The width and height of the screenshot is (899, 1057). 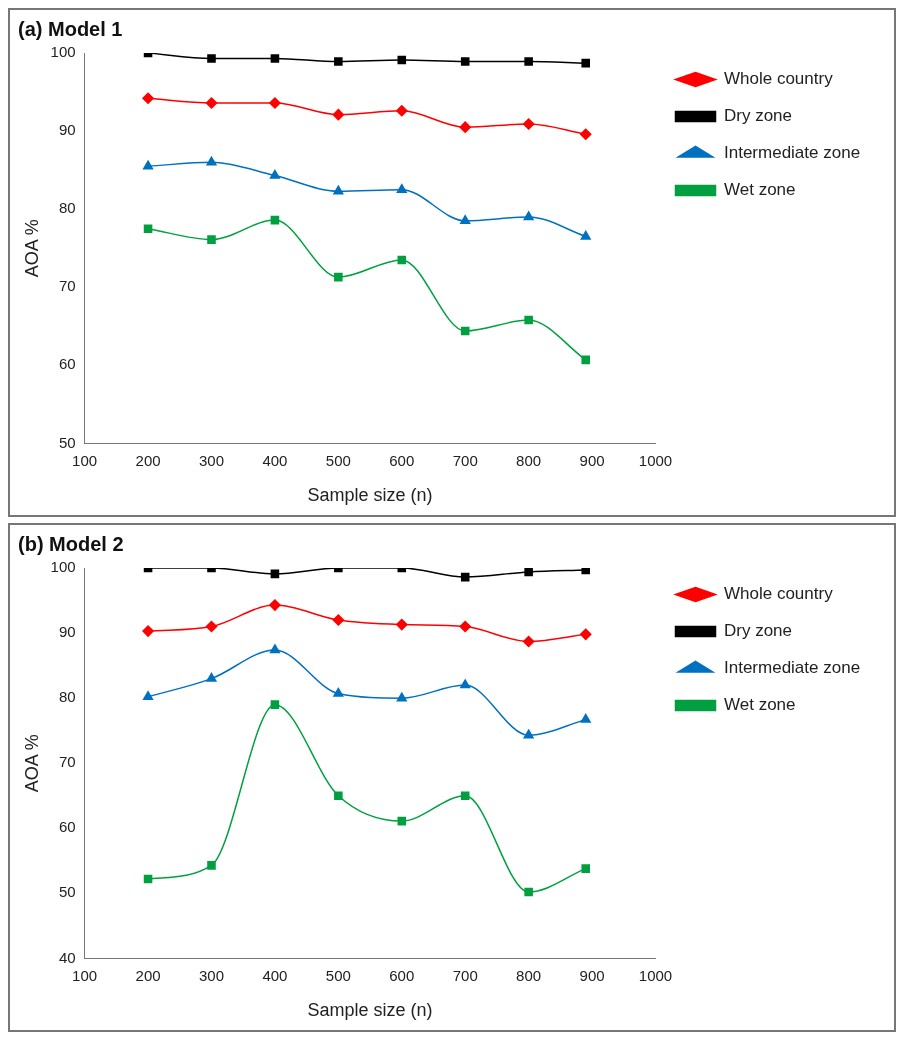 I want to click on x-tick-label: 700, so click(x=465, y=460).